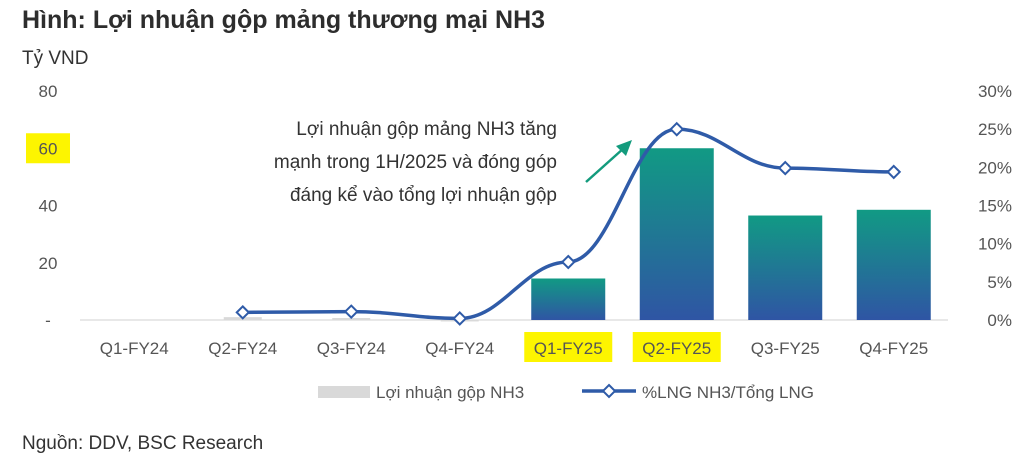 The width and height of the screenshot is (1033, 475). Describe the element at coordinates (415, 162) in the screenshot. I see `annotation-text: mạnh trong 1H/2025 và đóng góp` at that location.